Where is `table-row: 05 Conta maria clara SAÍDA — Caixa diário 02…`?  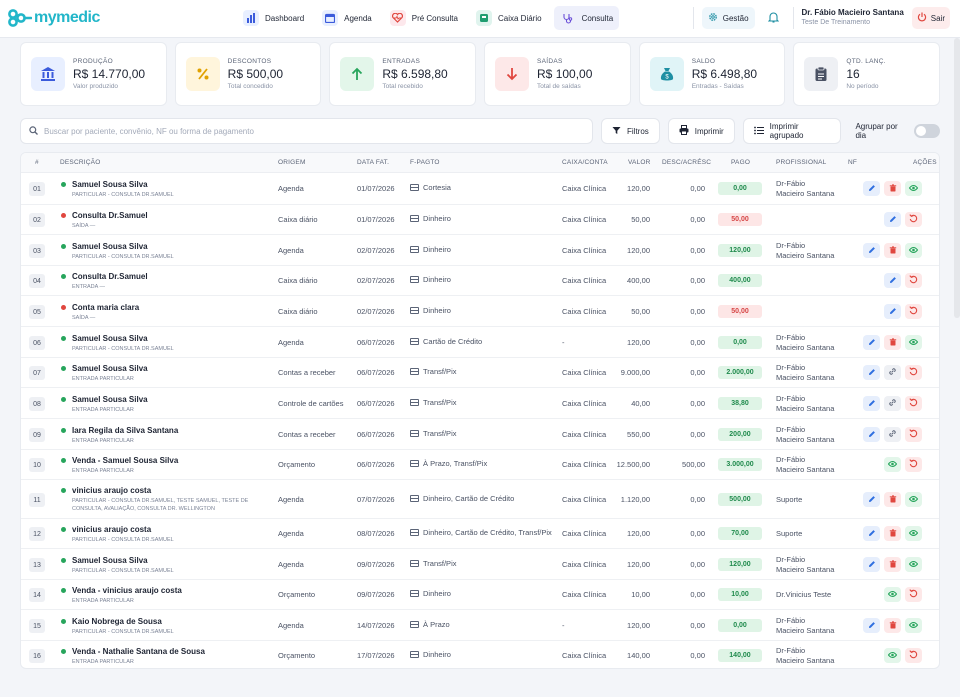 table-row: 05 Conta maria clara SAÍDA — Caixa diário 02… is located at coordinates (480, 311).